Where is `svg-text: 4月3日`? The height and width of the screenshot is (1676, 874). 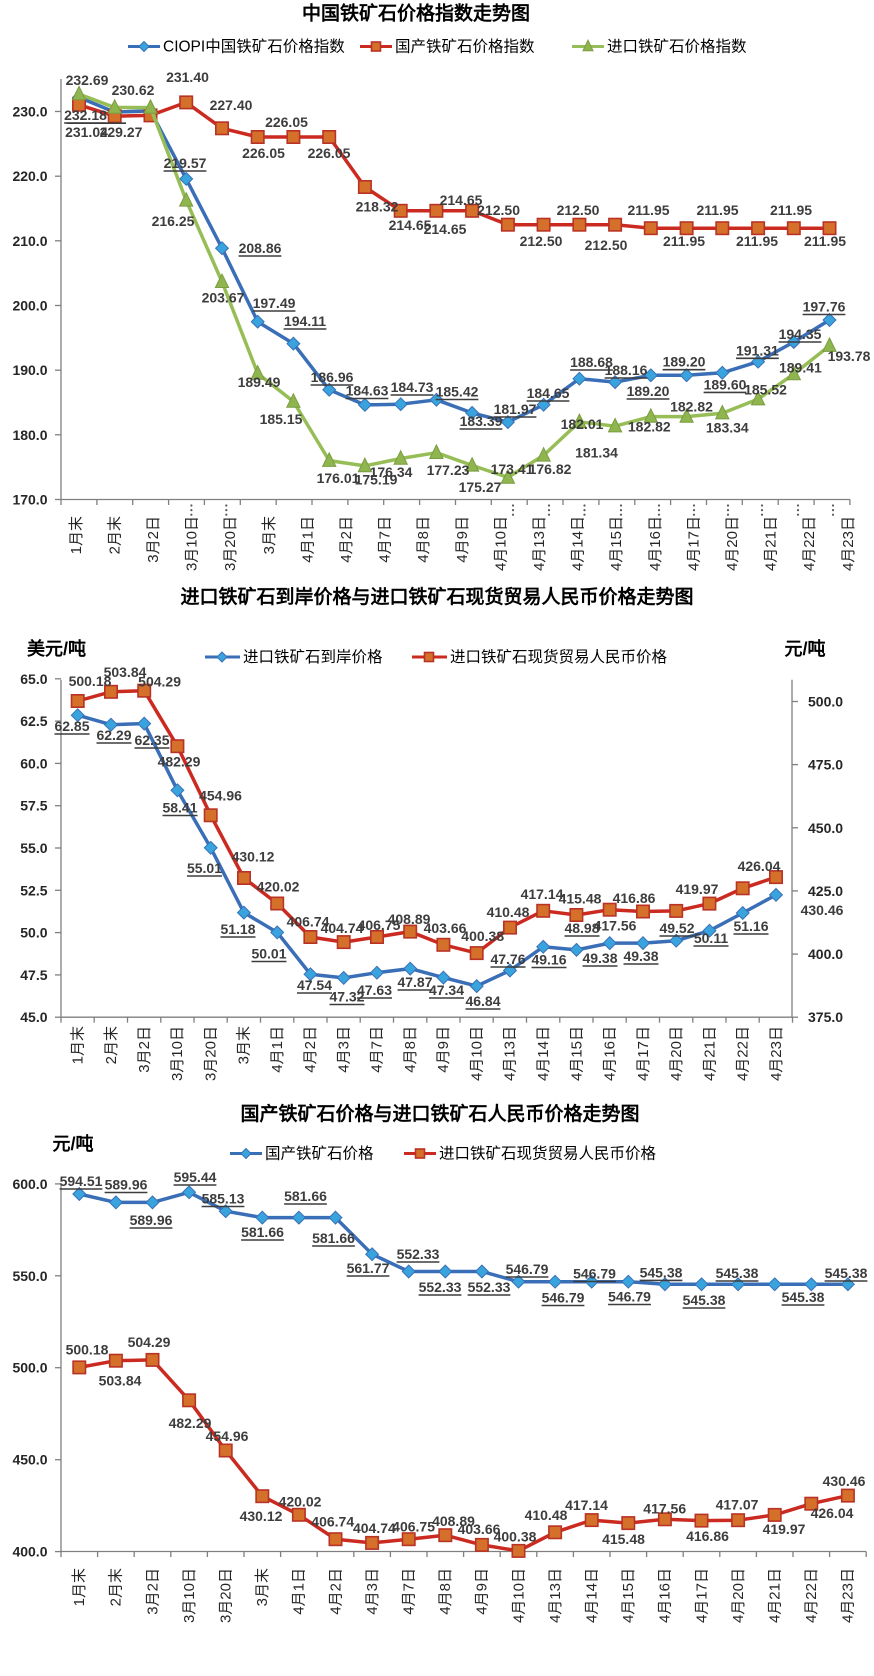
svg-text: 4月3日 is located at coordinates (372, 1591).